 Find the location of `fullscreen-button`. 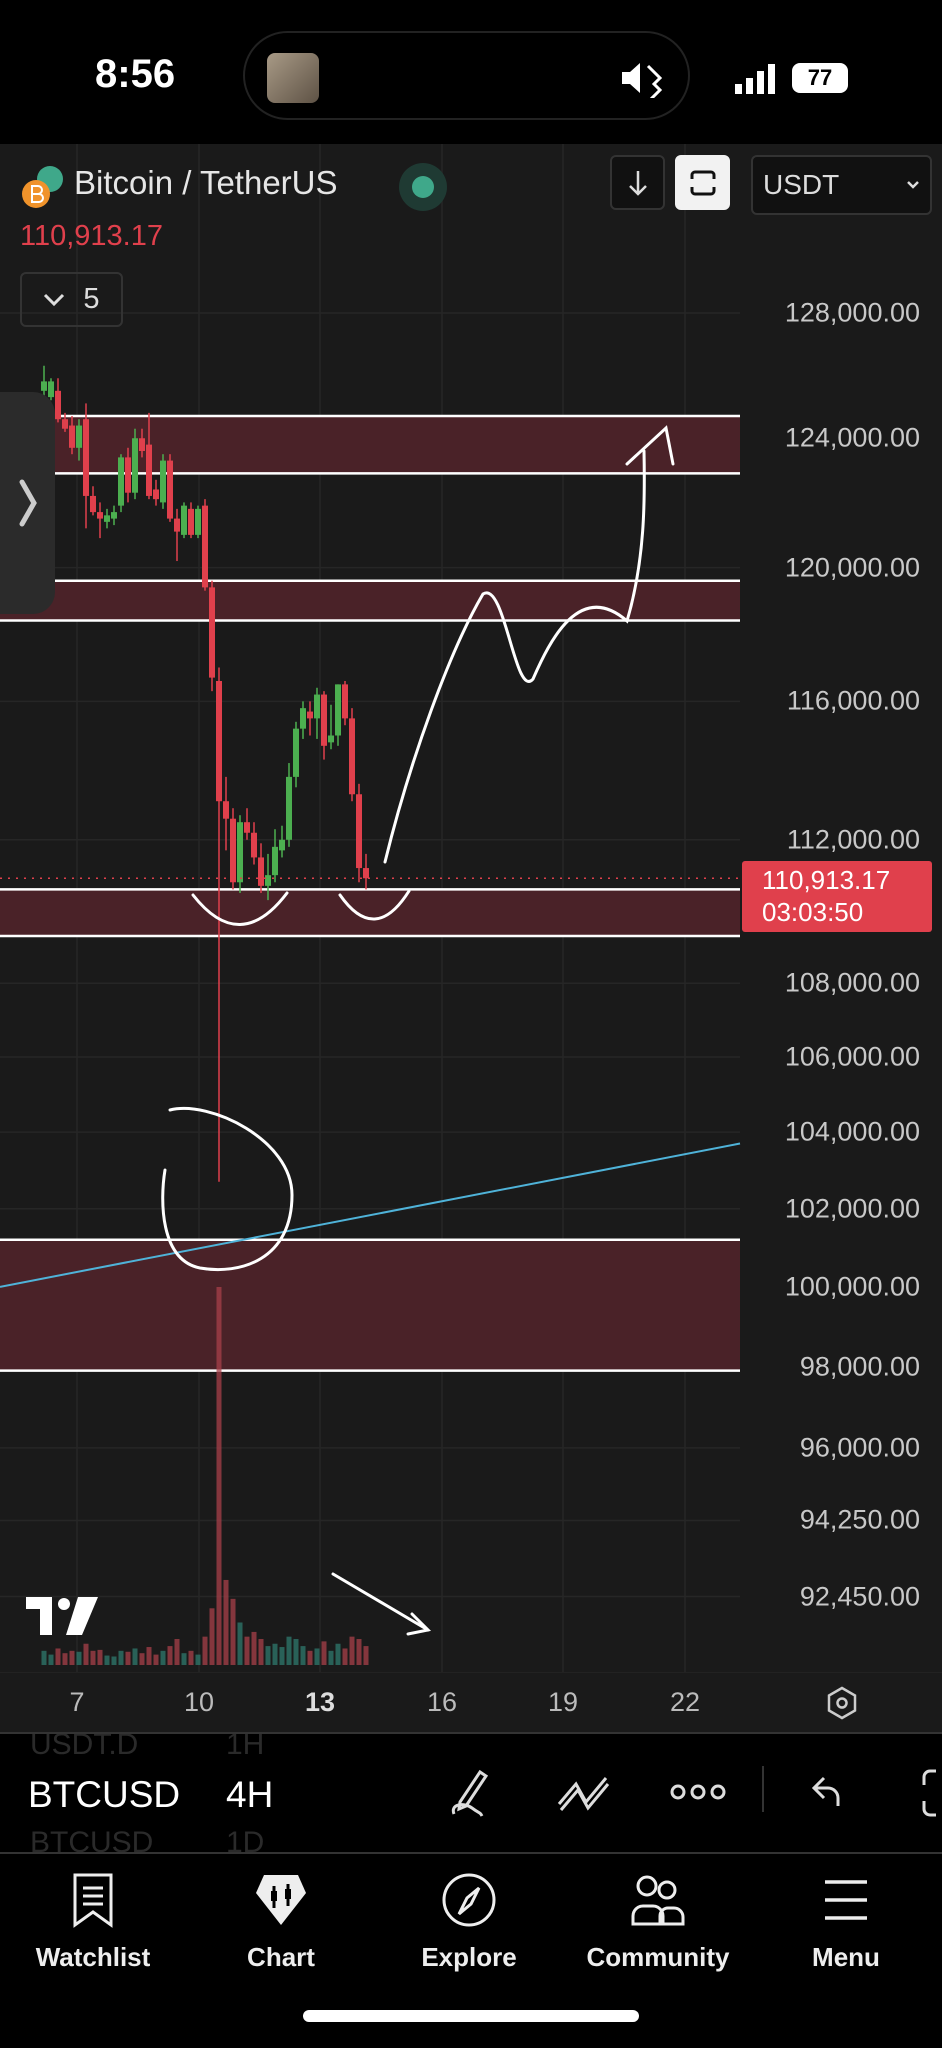

fullscreen-button is located at coordinates (702, 182).